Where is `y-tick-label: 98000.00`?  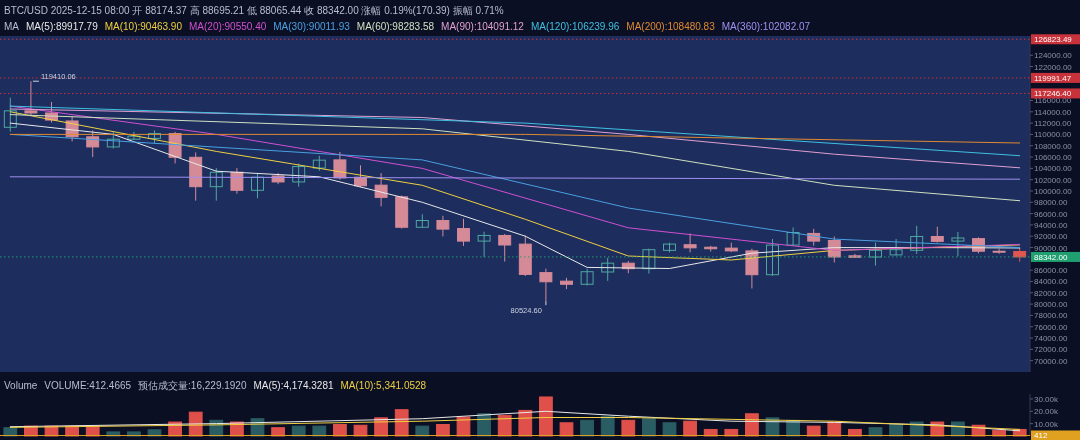 y-tick-label: 98000.00 is located at coordinates (1051, 203).